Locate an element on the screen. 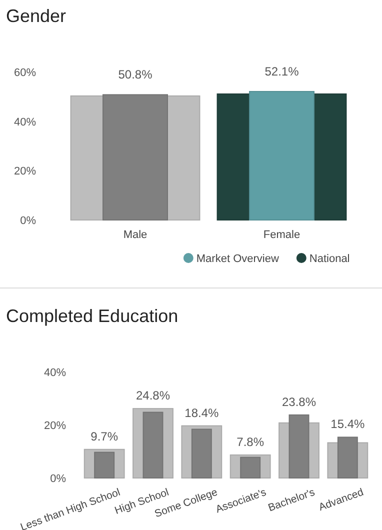  chart-title: Gender is located at coordinates (36, 16).